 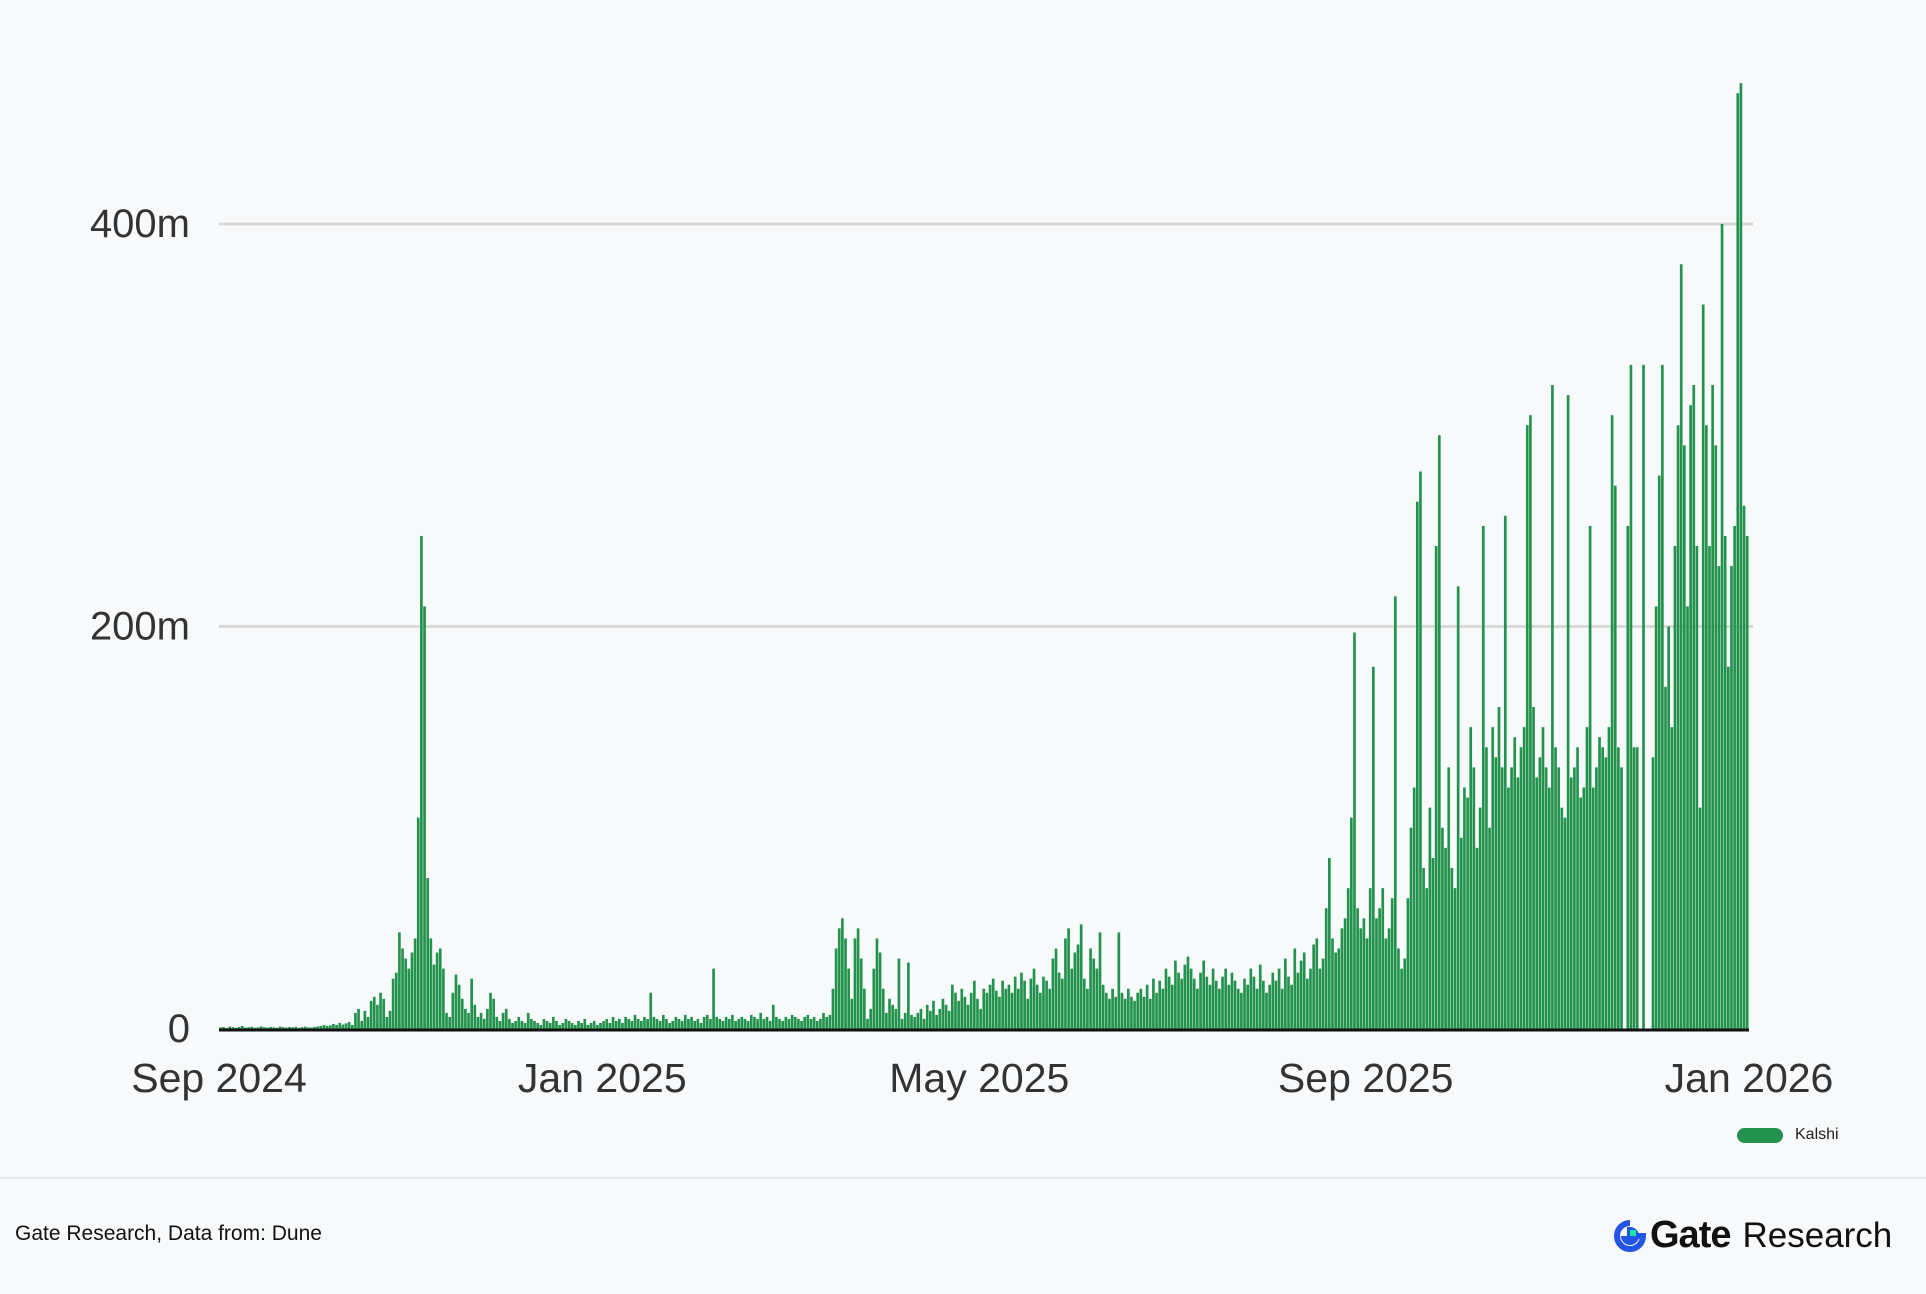 I want to click on x-tick-label: Sep 2025, so click(x=1366, y=1078).